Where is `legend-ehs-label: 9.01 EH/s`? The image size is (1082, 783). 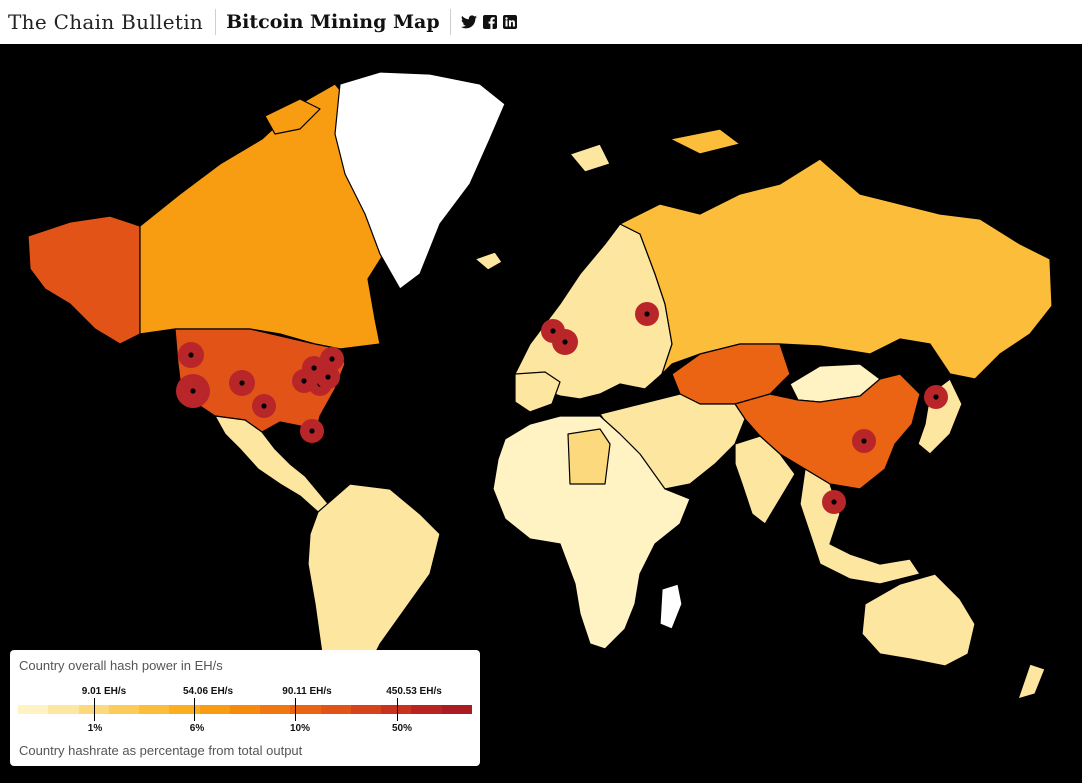
legend-ehs-label: 9.01 EH/s is located at coordinates (104, 691).